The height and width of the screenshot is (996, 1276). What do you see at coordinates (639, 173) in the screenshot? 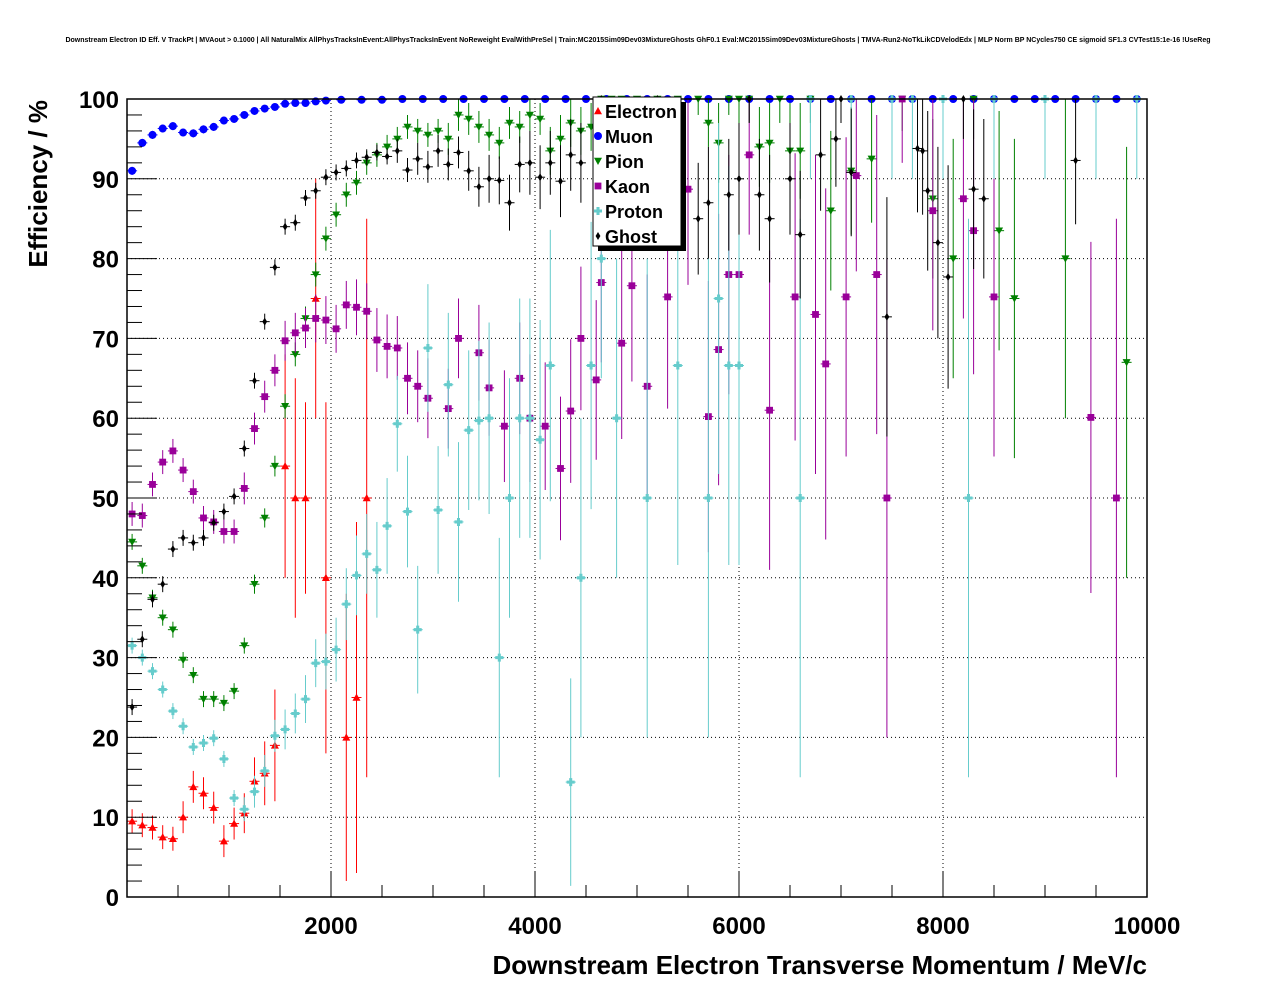
I see `legend: Electron Muon Pion Kaon Proton Ghost` at bounding box center [639, 173].